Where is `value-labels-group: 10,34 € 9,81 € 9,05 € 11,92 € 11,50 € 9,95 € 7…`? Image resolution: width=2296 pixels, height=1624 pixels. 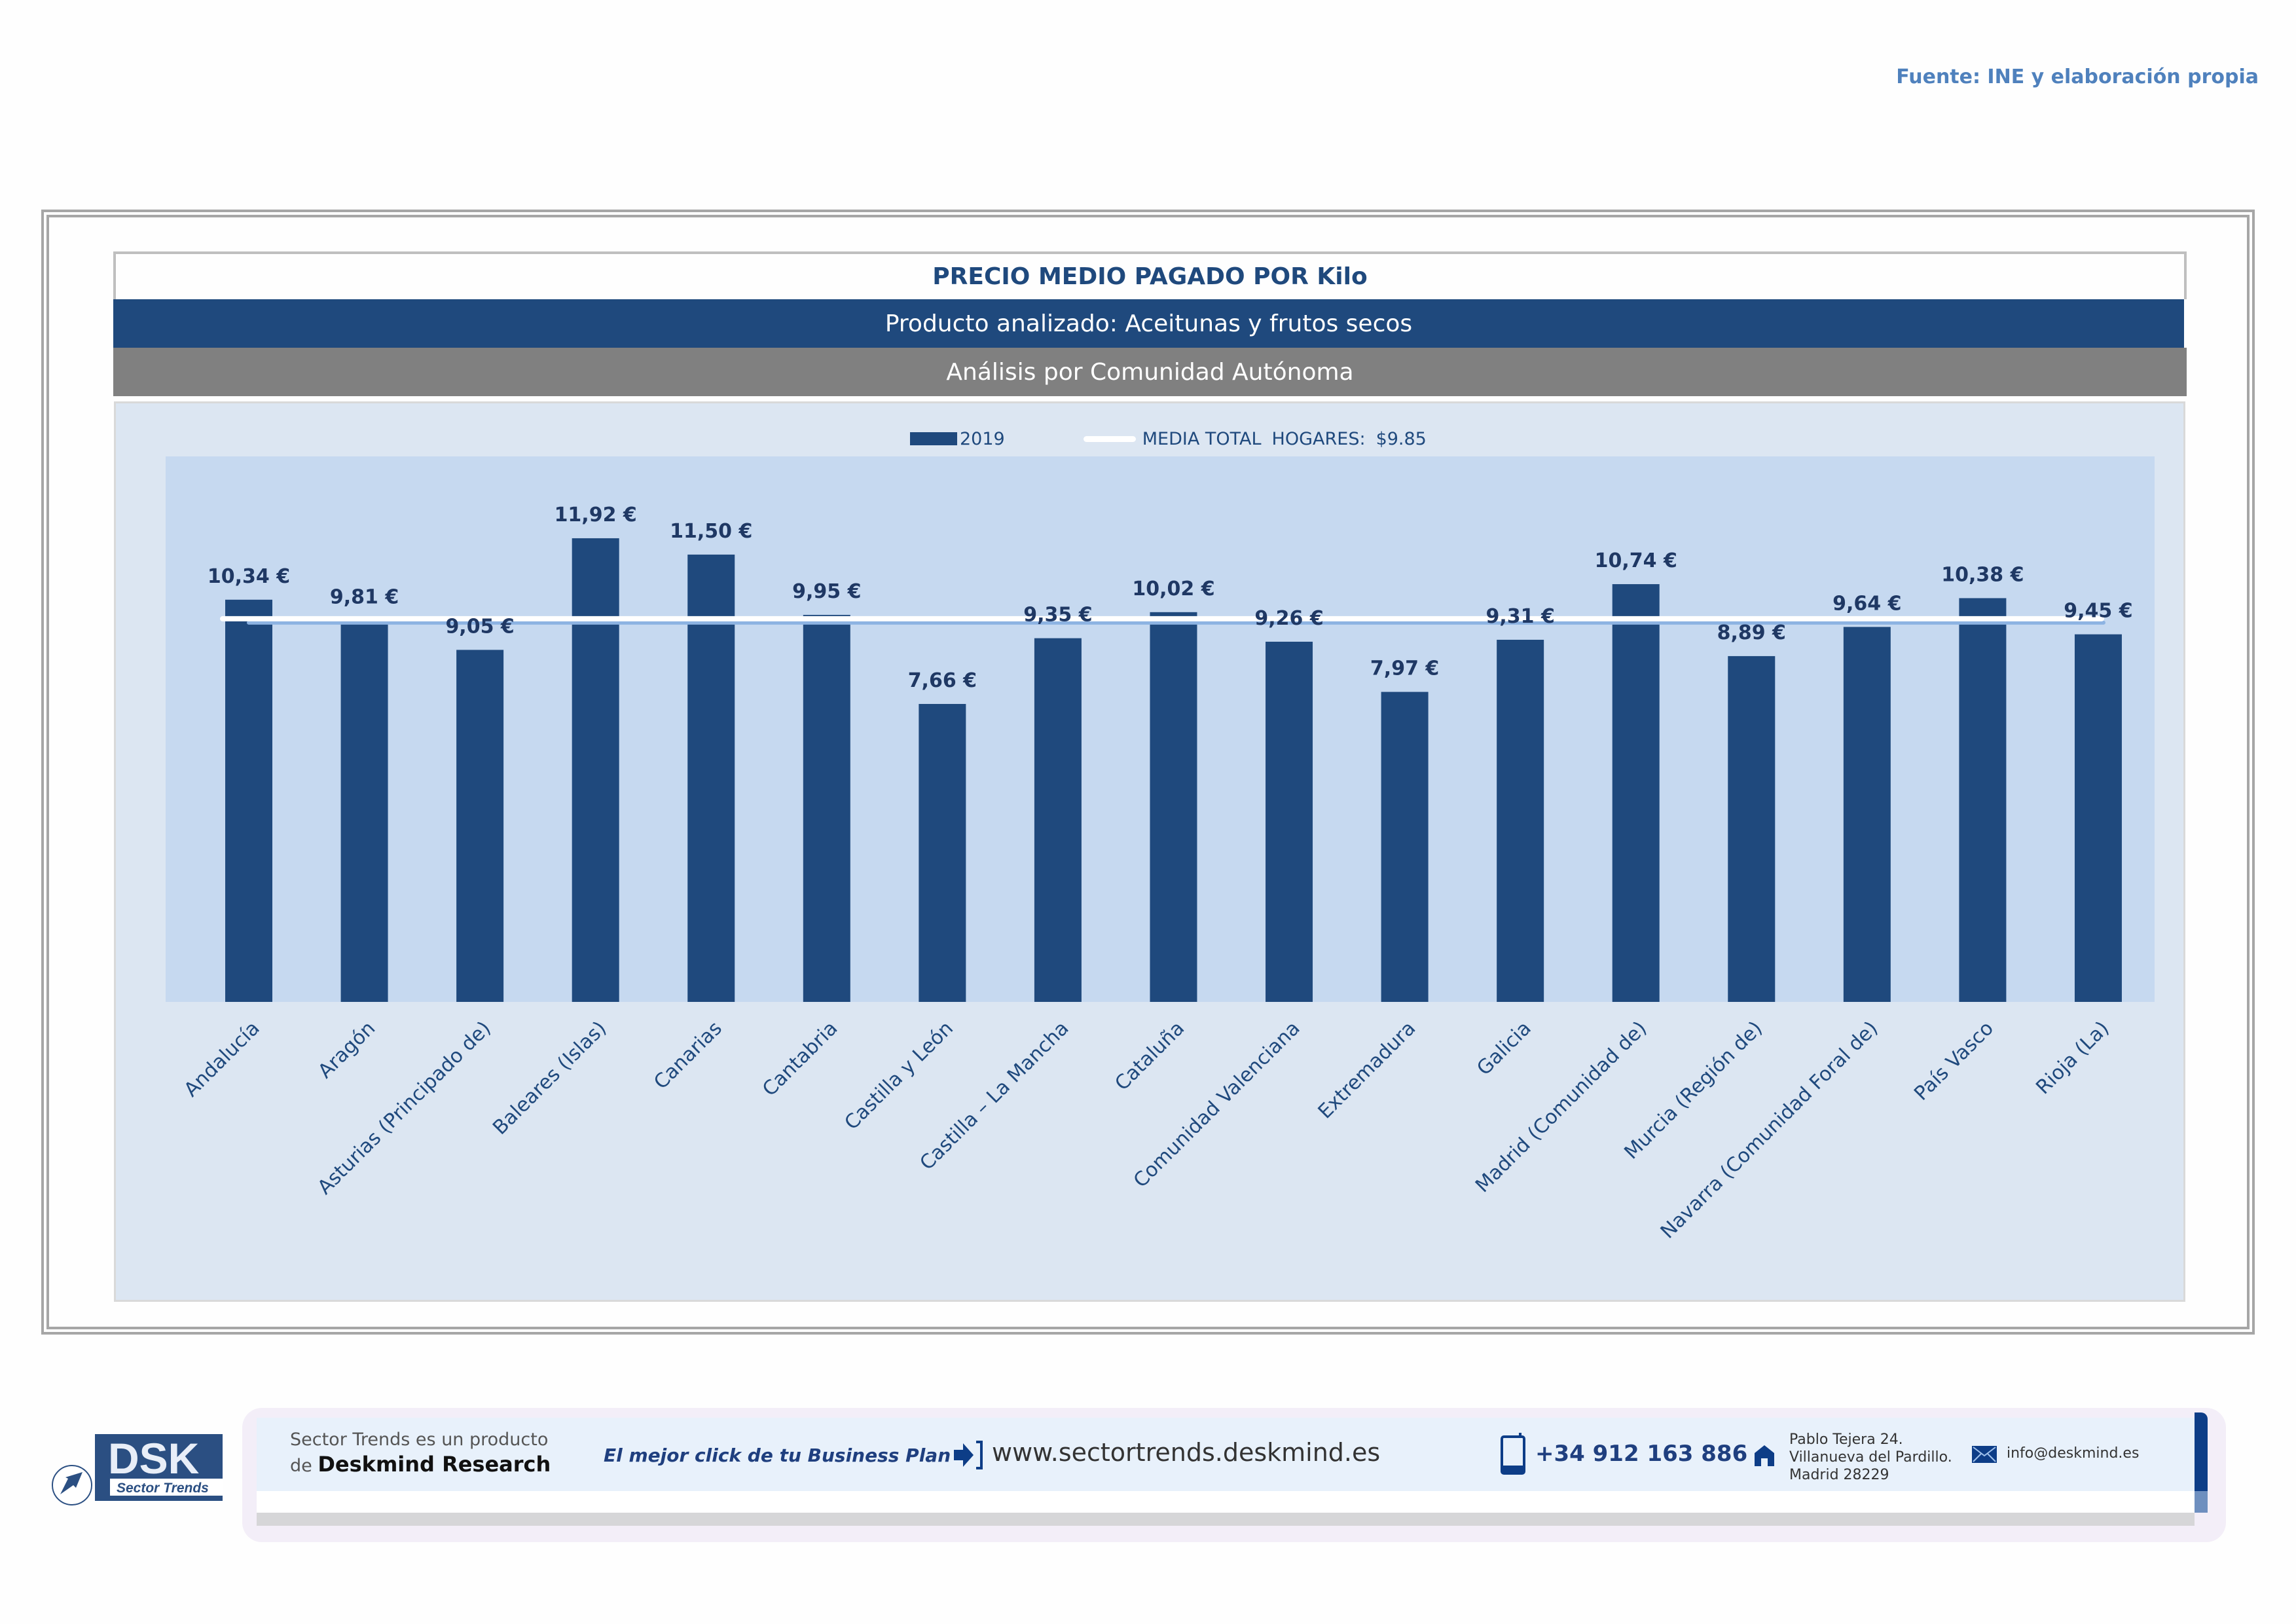 value-labels-group: 10,34 € 9,81 € 9,05 € 11,92 € 11,50 € 9,95 € 7… is located at coordinates (1170, 598).